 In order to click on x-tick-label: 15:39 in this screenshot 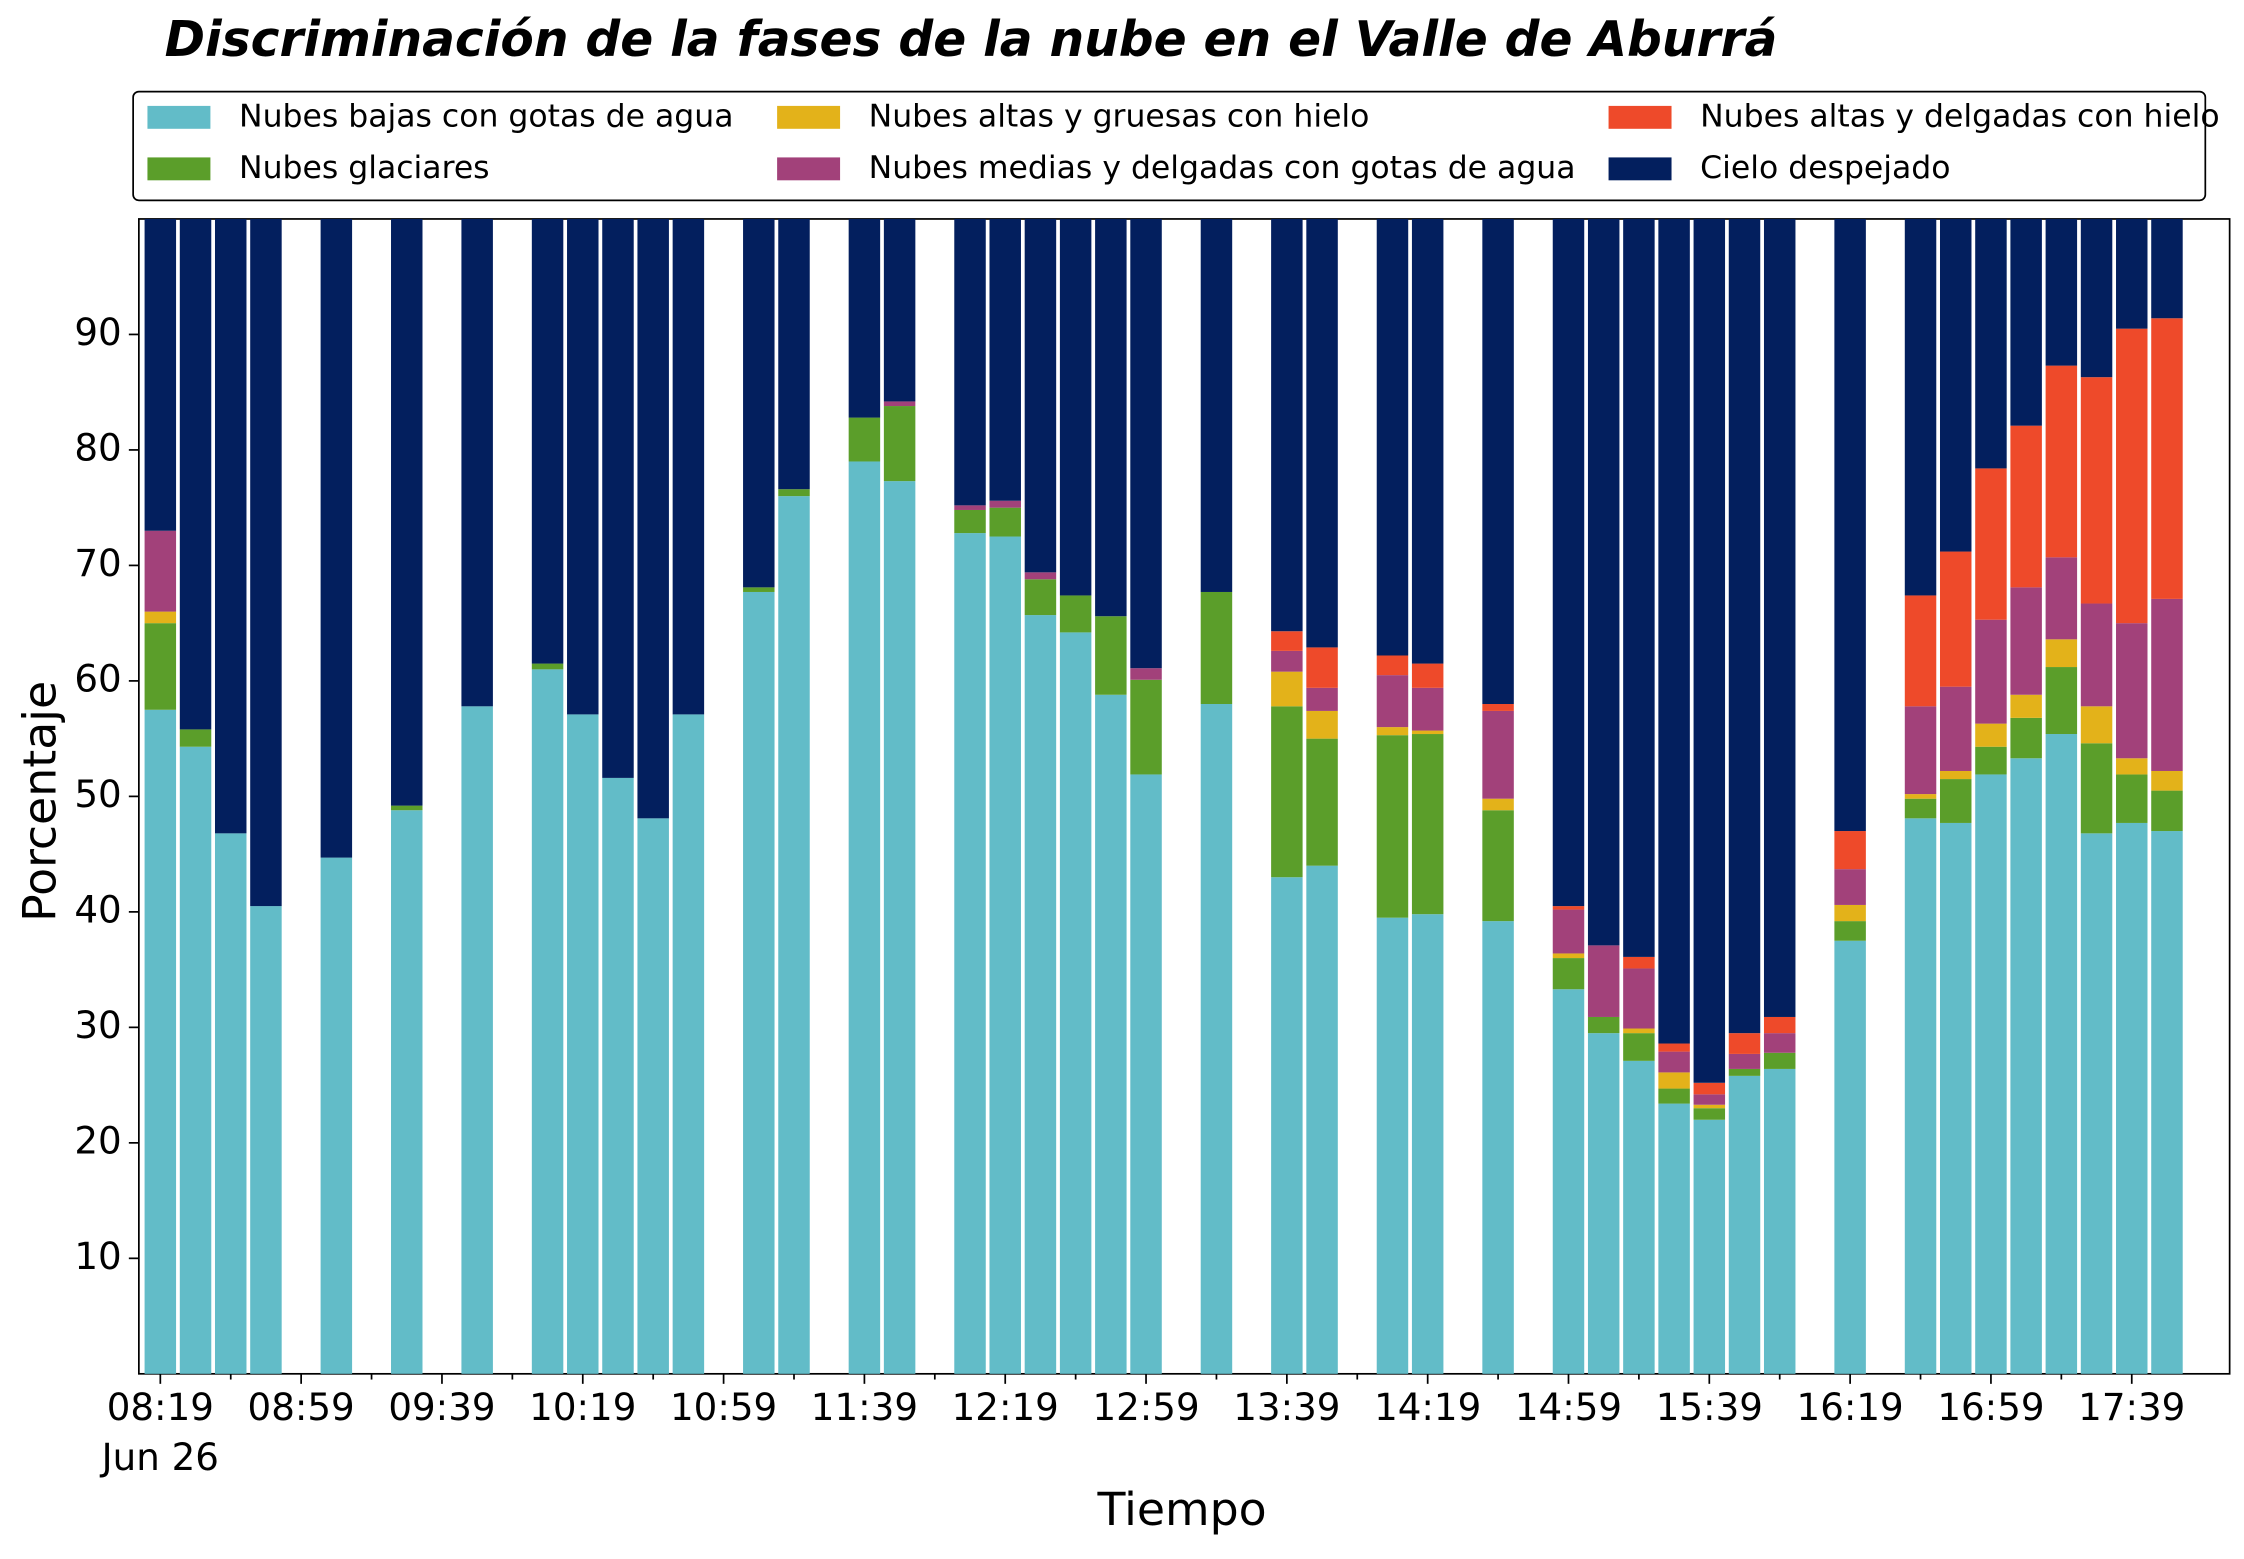, I will do `click(1709, 1407)`.